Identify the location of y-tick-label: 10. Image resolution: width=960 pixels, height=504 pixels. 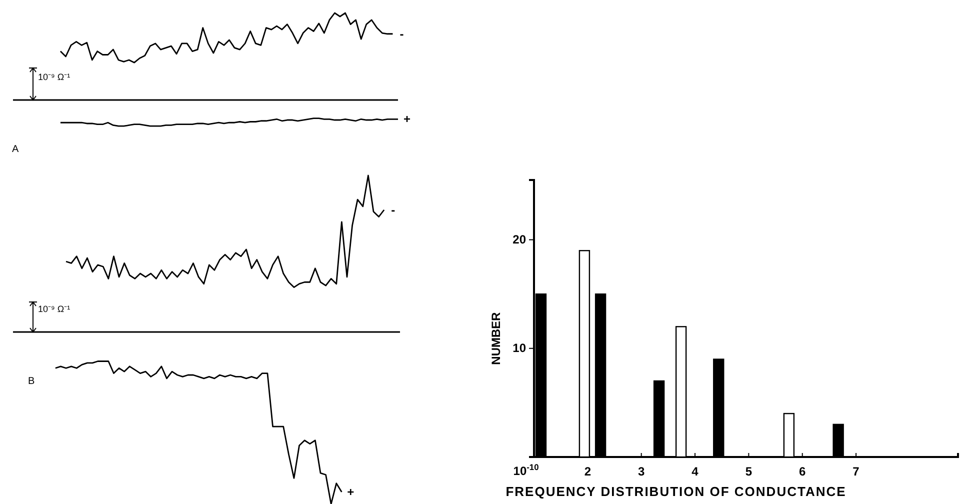
(519, 348).